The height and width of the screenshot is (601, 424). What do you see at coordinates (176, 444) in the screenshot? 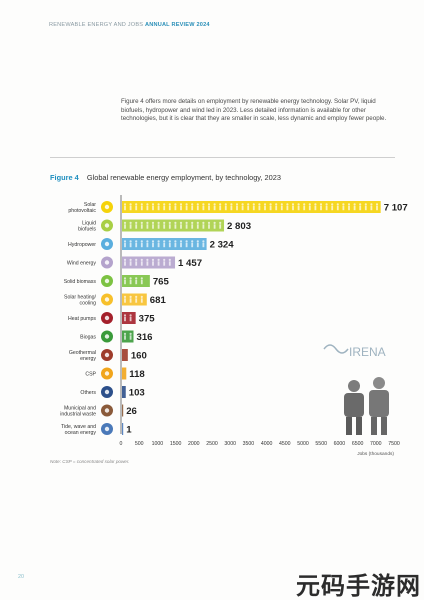
I see `x-tick-label: 1500` at bounding box center [176, 444].